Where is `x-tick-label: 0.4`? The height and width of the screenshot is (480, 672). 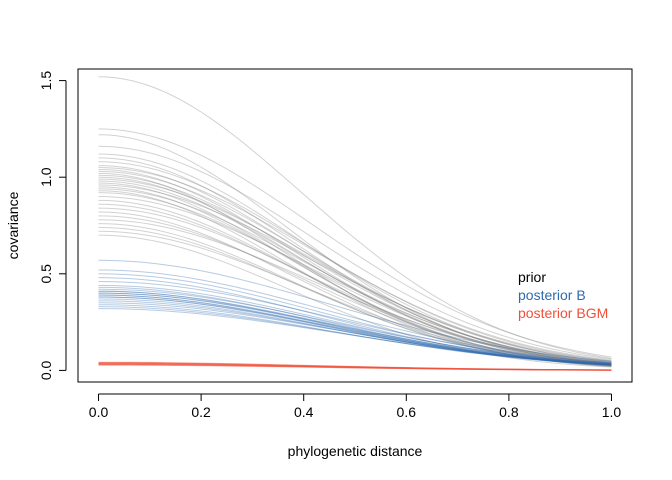
x-tick-label: 0.4 is located at coordinates (304, 412).